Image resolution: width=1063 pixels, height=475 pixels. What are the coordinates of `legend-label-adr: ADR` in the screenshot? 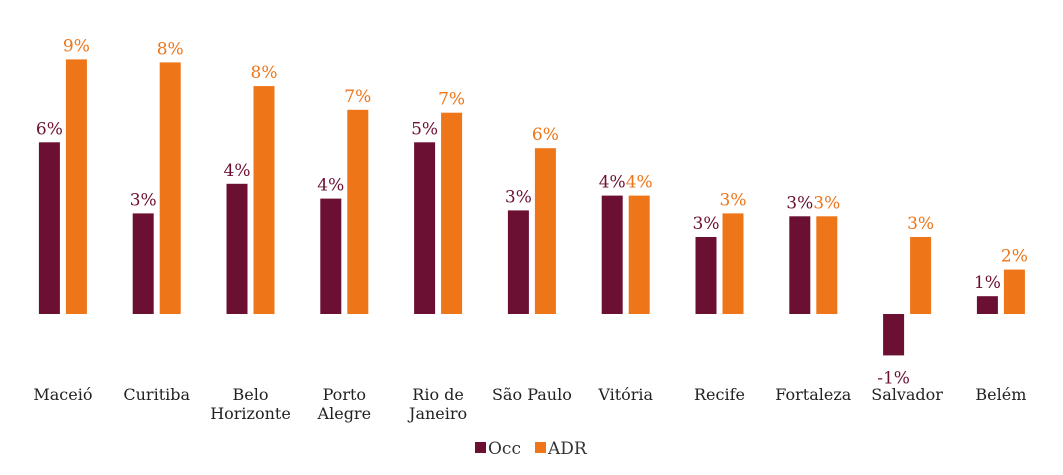 It's located at (567, 449).